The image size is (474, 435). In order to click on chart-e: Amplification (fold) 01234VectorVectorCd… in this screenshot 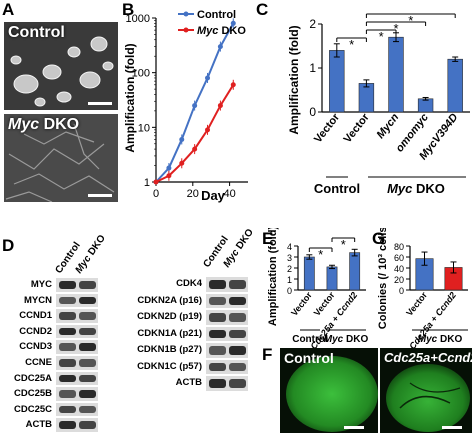, I will do `click(317, 288)`.